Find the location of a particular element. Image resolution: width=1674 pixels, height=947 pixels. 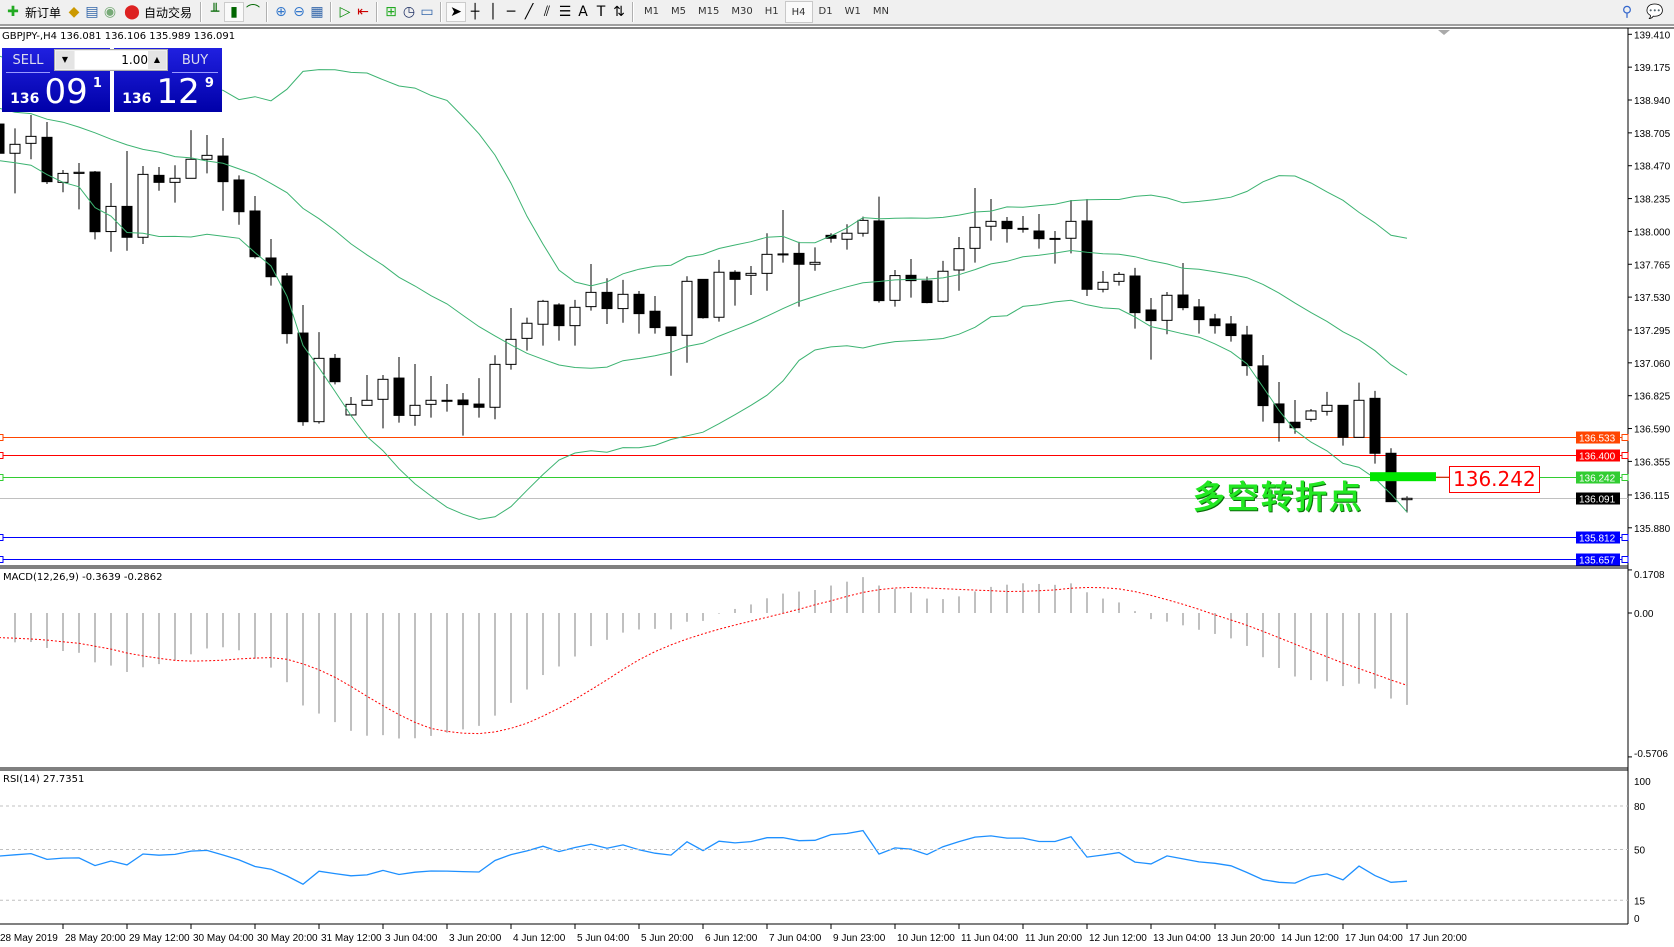

autoscroll-icon: ▷ is located at coordinates (345, 12).